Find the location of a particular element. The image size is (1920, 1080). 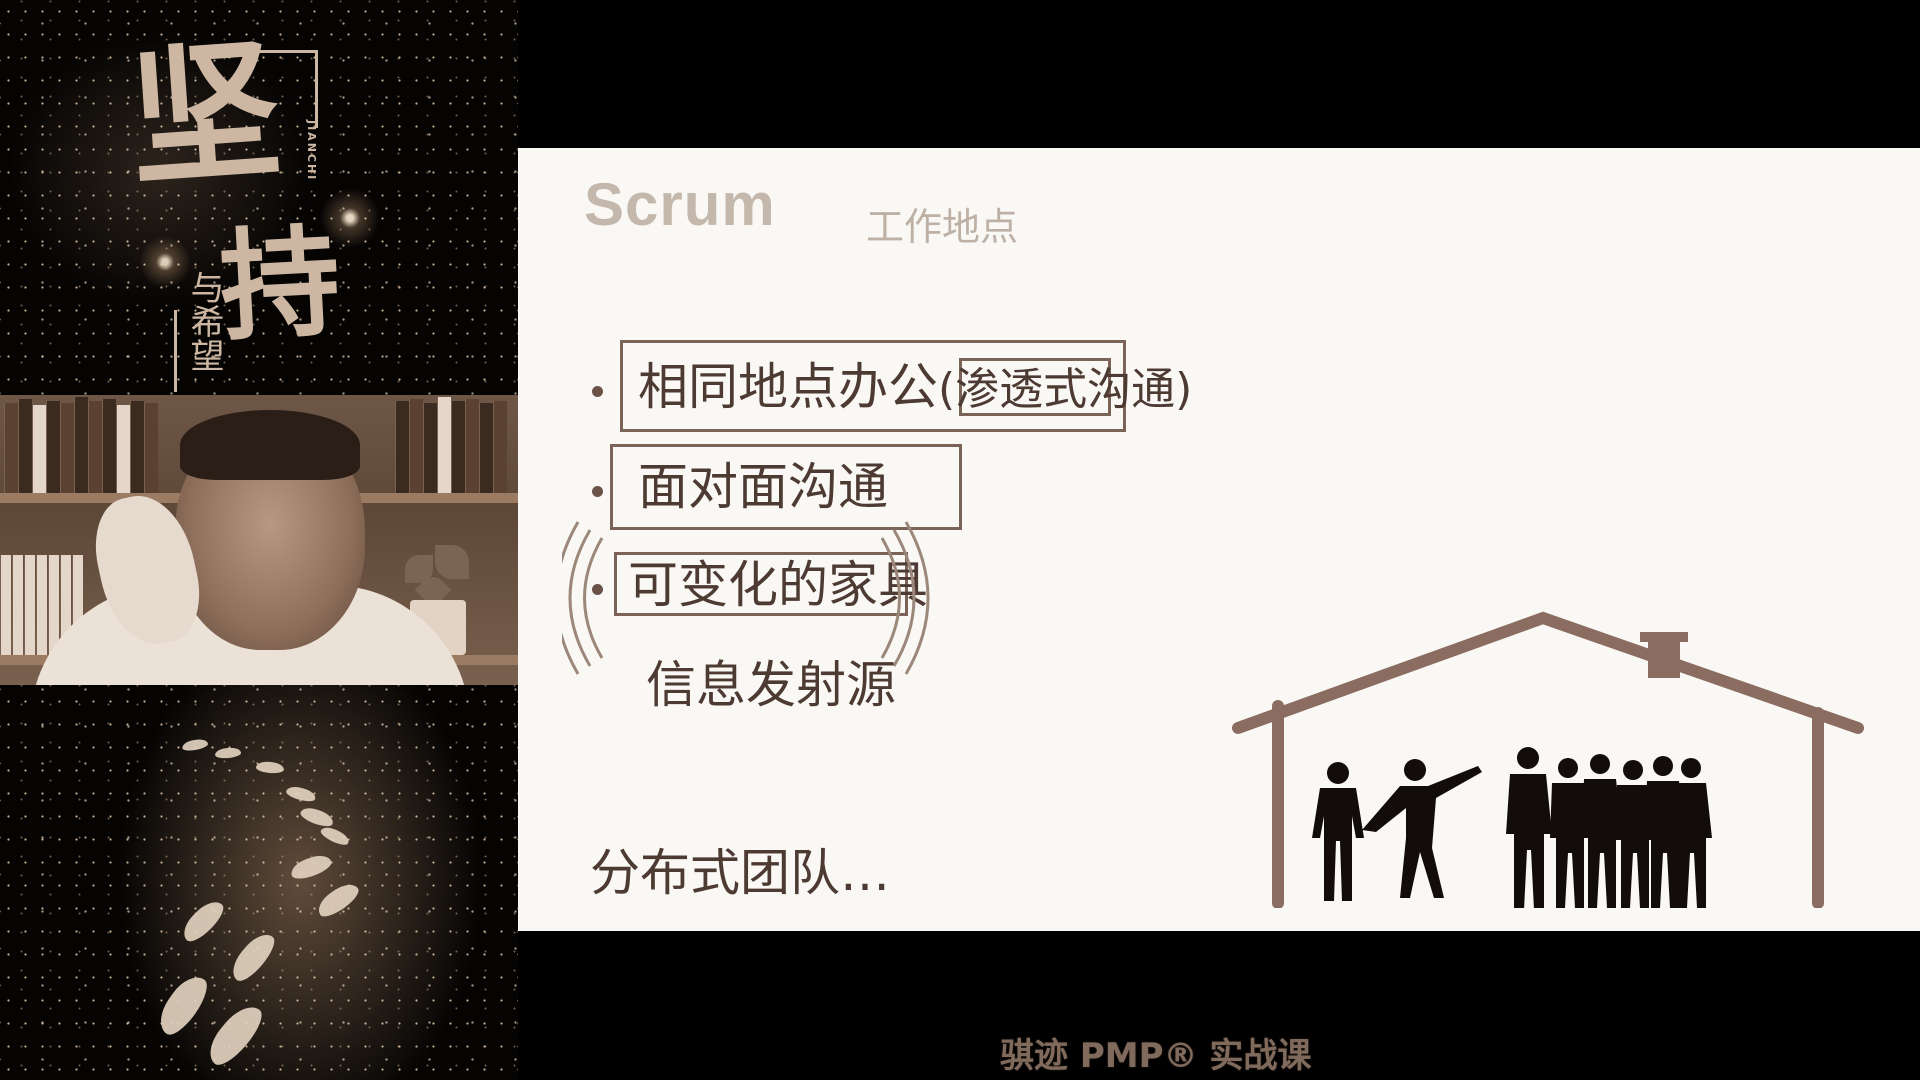

poster-subtitle: 与希望 is located at coordinates (204, 321).